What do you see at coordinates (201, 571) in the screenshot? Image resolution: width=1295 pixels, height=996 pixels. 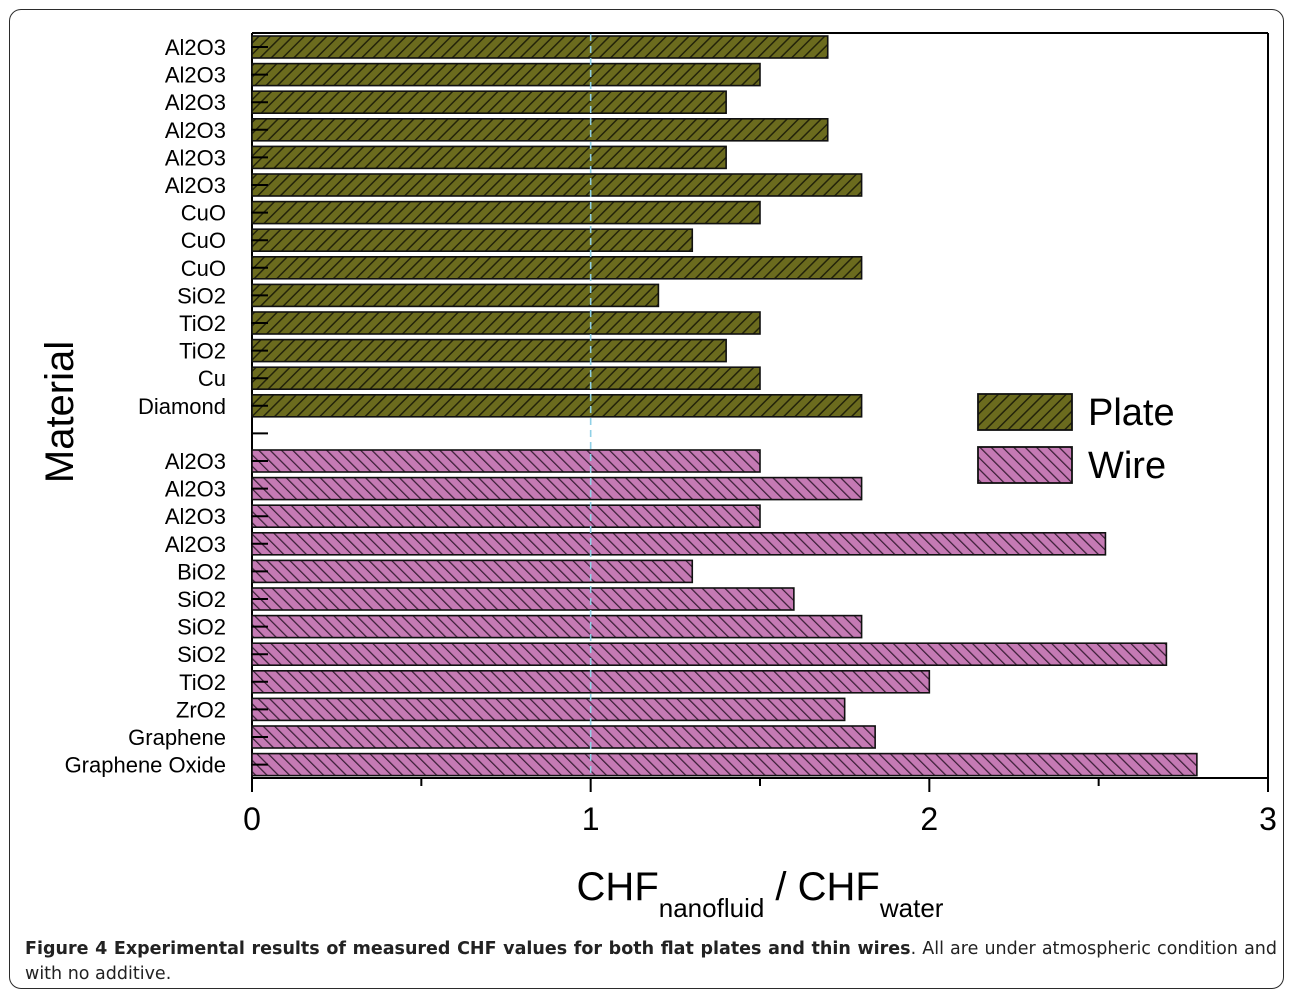 I see `y-tick-label: BiO2` at bounding box center [201, 571].